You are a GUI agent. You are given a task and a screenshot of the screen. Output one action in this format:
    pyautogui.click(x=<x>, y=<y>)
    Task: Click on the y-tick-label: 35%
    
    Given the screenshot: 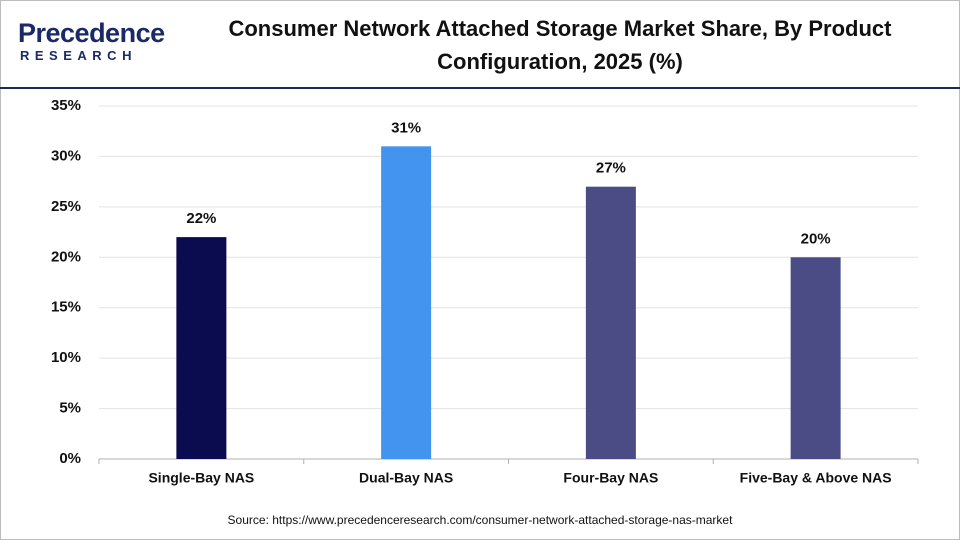 What is the action you would take?
    pyautogui.click(x=66, y=105)
    